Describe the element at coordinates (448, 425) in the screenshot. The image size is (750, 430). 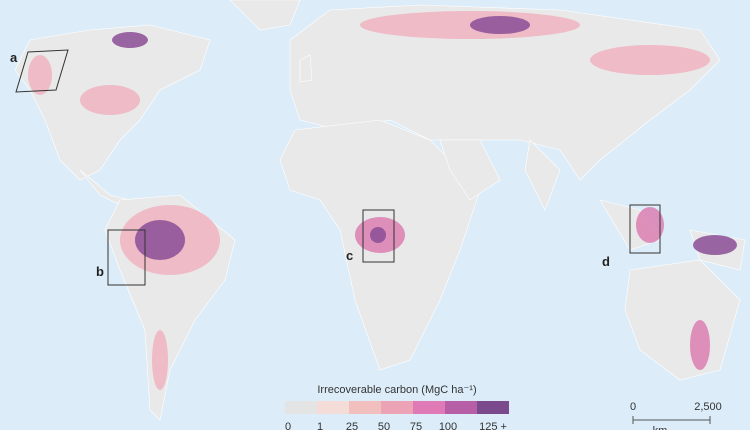
I see `legend-label: 100` at that location.